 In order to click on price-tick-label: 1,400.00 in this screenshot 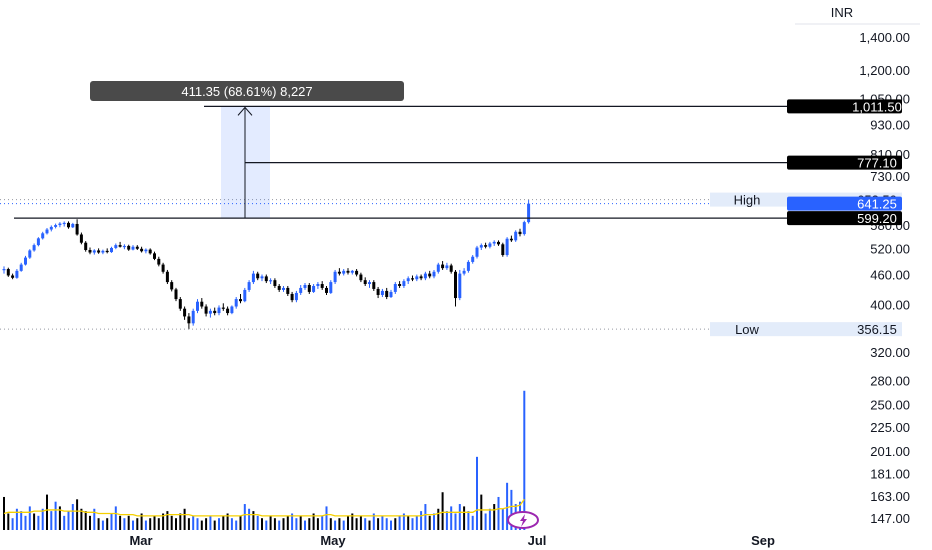, I will do `click(884, 37)`.